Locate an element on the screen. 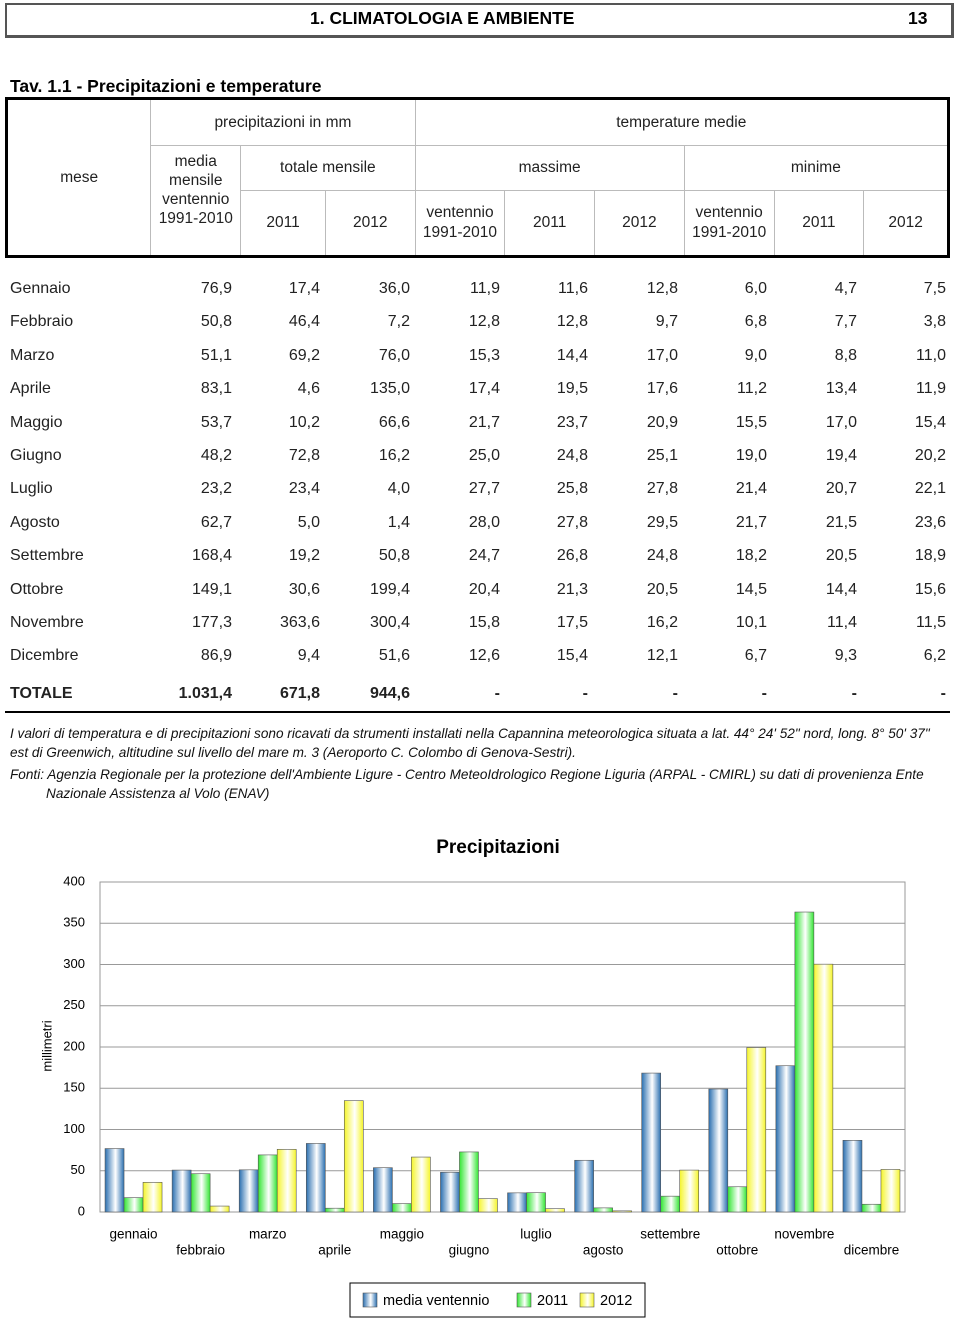  table-cell: 3,8 is located at coordinates (934, 322).